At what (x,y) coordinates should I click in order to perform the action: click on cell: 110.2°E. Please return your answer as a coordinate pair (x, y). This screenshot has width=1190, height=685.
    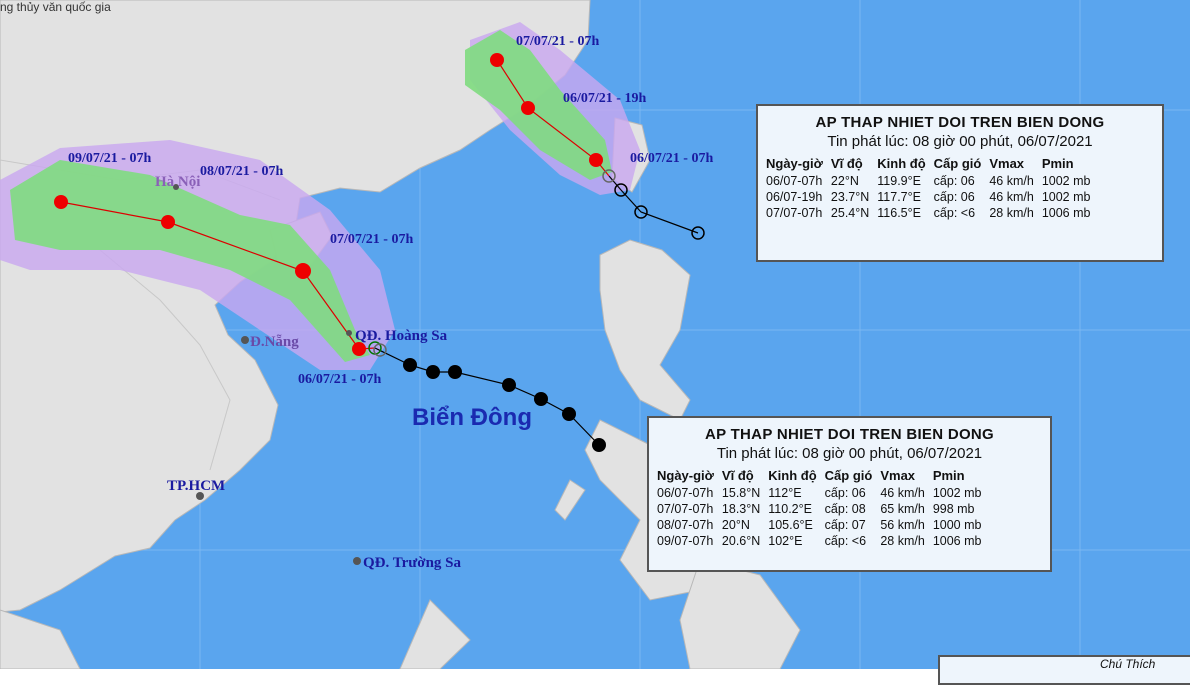
    Looking at the image, I should click on (790, 509).